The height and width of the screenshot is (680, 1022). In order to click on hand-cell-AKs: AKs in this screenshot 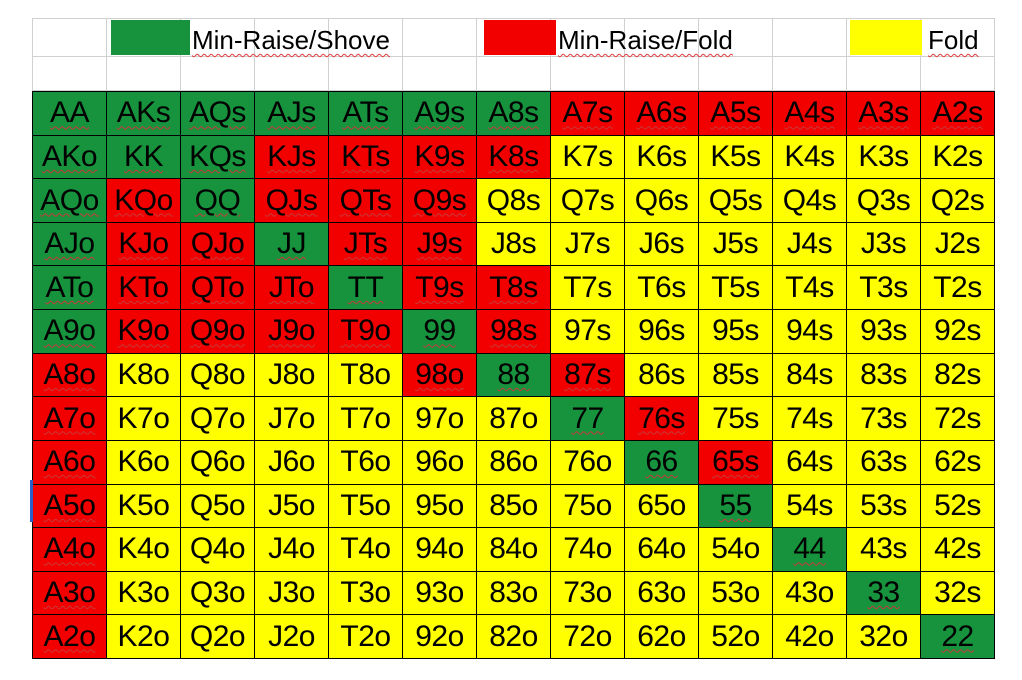, I will do `click(144, 114)`.